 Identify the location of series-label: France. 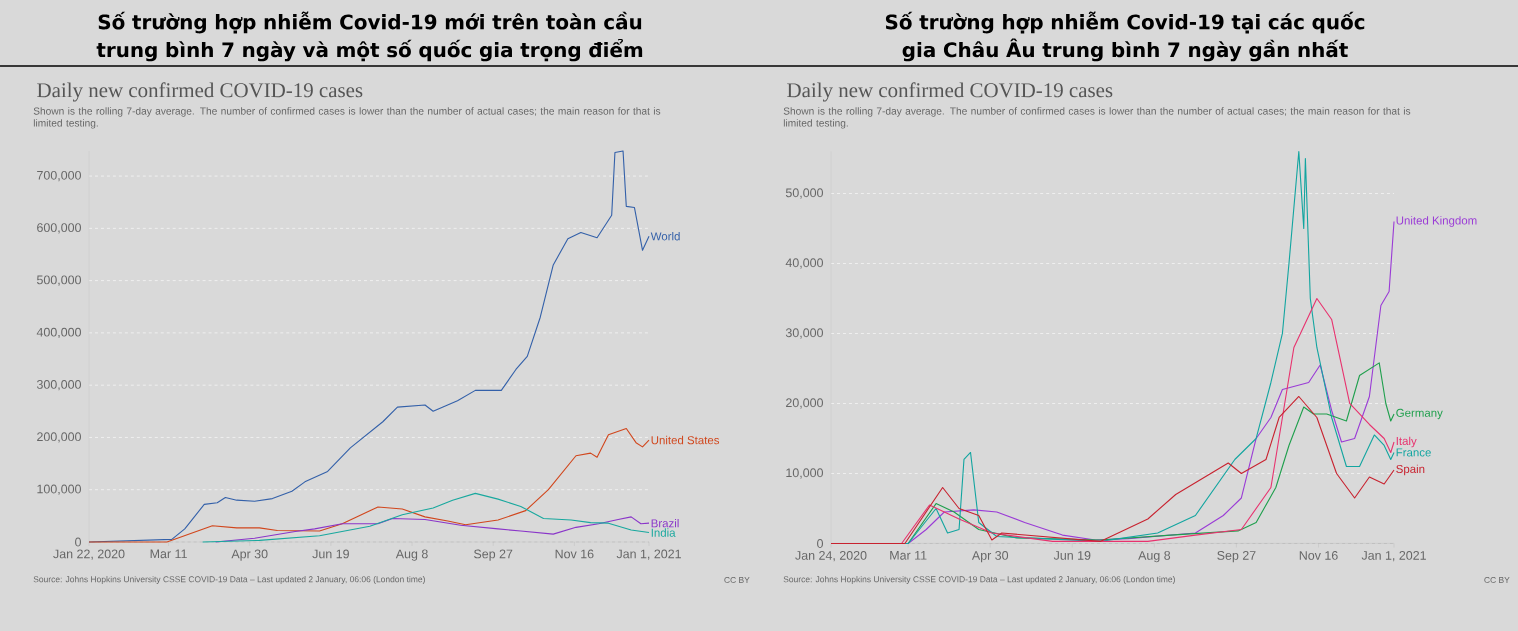
(1413, 452).